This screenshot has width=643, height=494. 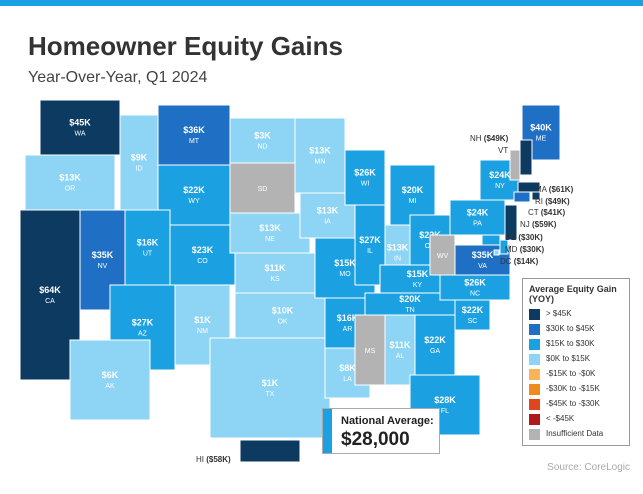 What do you see at coordinates (218, 459) in the screenshot?
I see `state-value: ($58K)` at bounding box center [218, 459].